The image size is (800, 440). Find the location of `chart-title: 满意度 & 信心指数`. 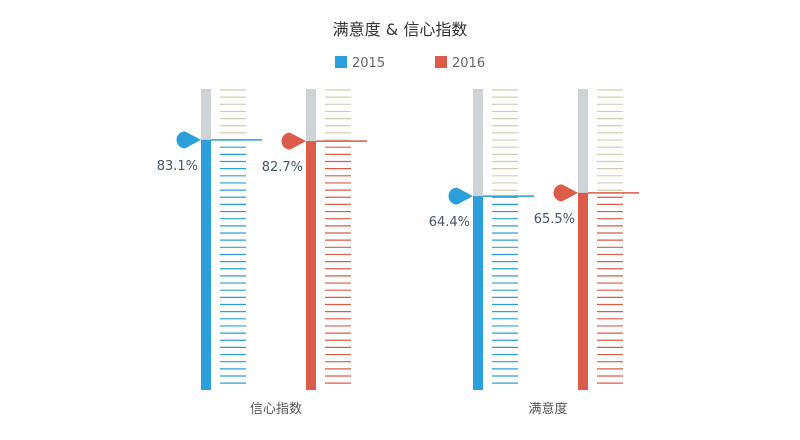

chart-title: 满意度 & 信心指数 is located at coordinates (400, 29).